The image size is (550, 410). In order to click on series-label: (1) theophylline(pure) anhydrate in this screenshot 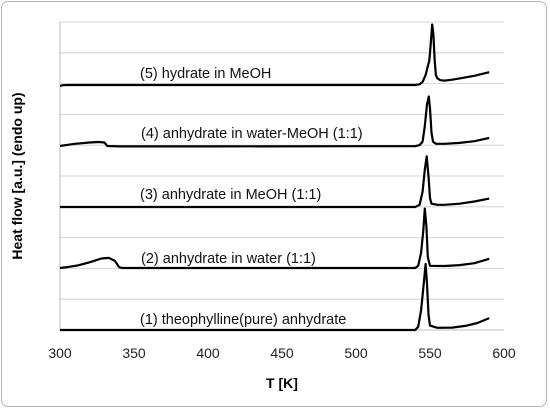, I will do `click(243, 320)`.